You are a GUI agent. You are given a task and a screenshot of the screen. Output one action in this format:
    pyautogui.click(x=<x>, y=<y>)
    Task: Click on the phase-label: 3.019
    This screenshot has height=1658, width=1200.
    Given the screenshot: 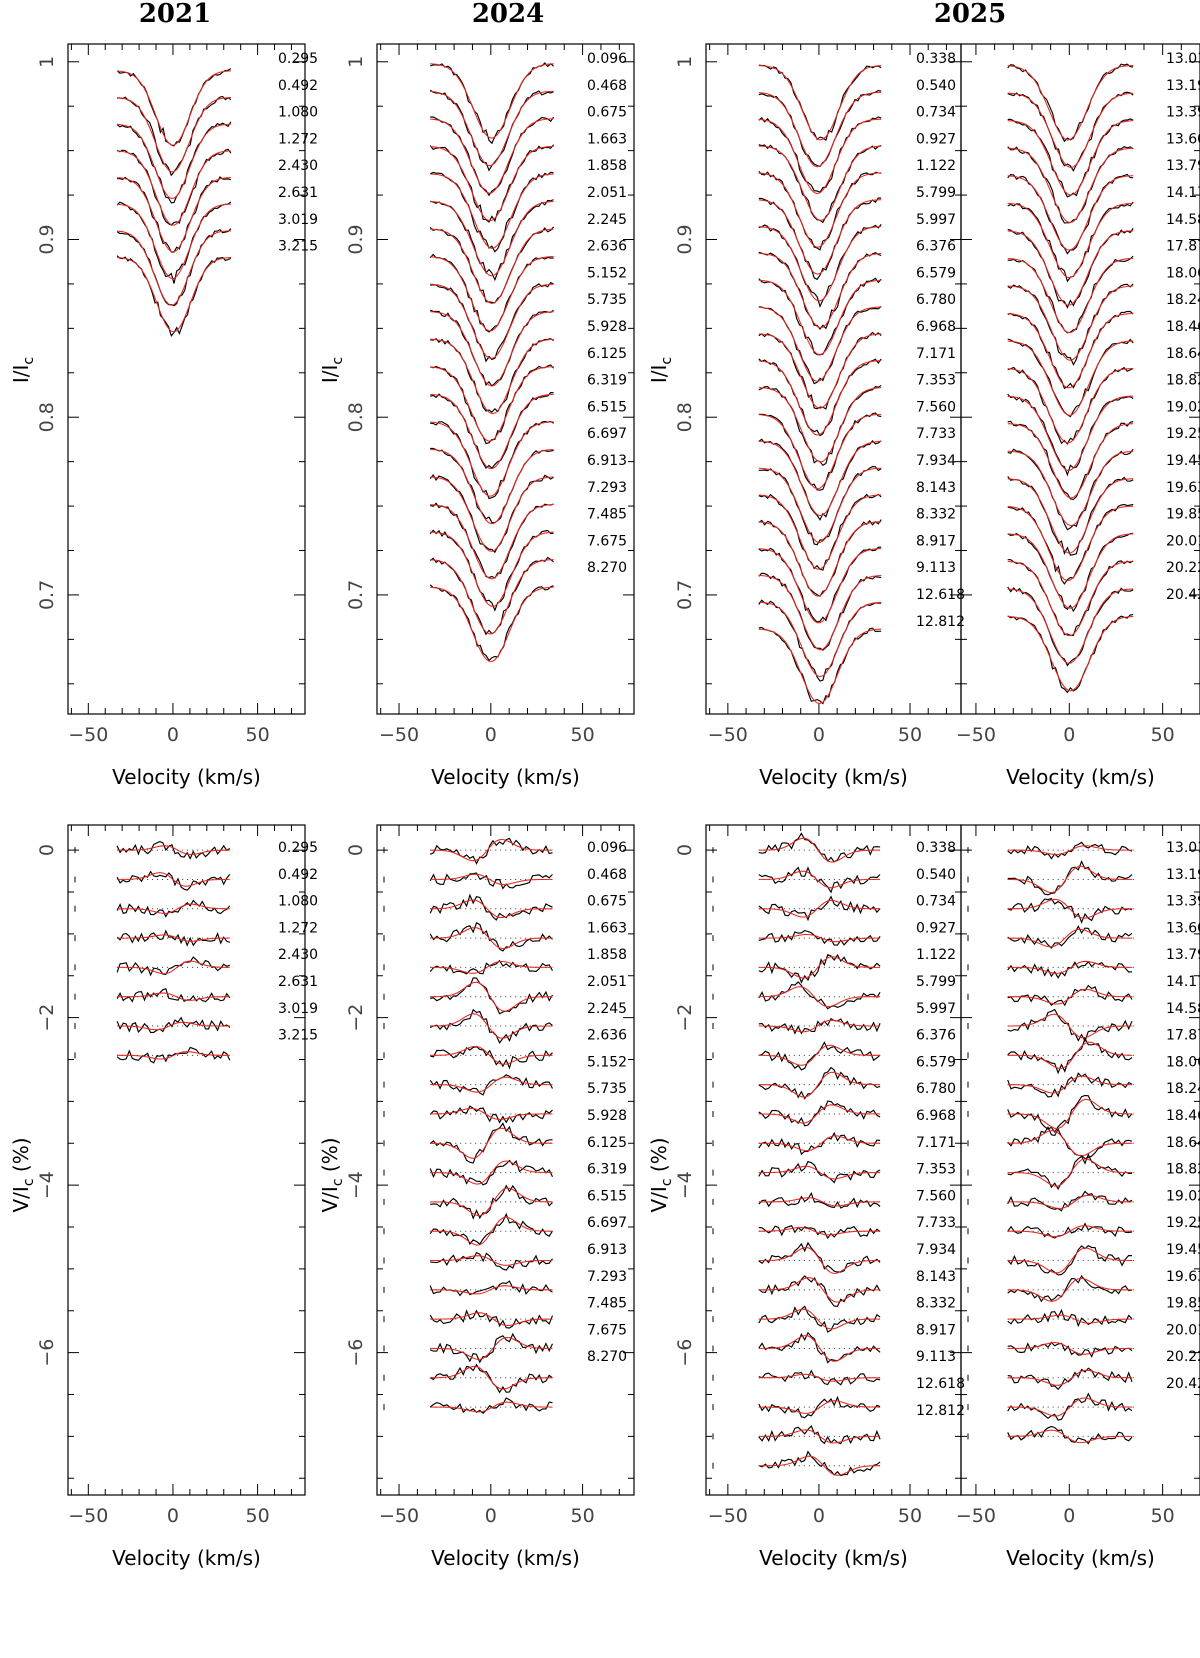 What is the action you would take?
    pyautogui.click(x=298, y=220)
    